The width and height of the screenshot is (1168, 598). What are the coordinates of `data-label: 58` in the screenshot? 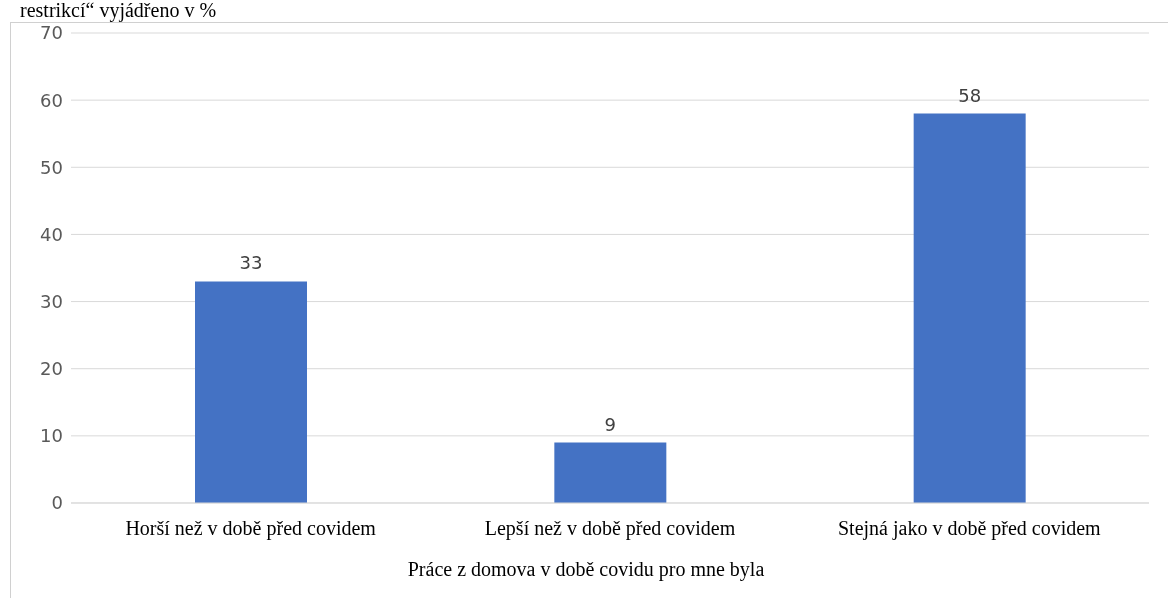 It's located at (970, 95).